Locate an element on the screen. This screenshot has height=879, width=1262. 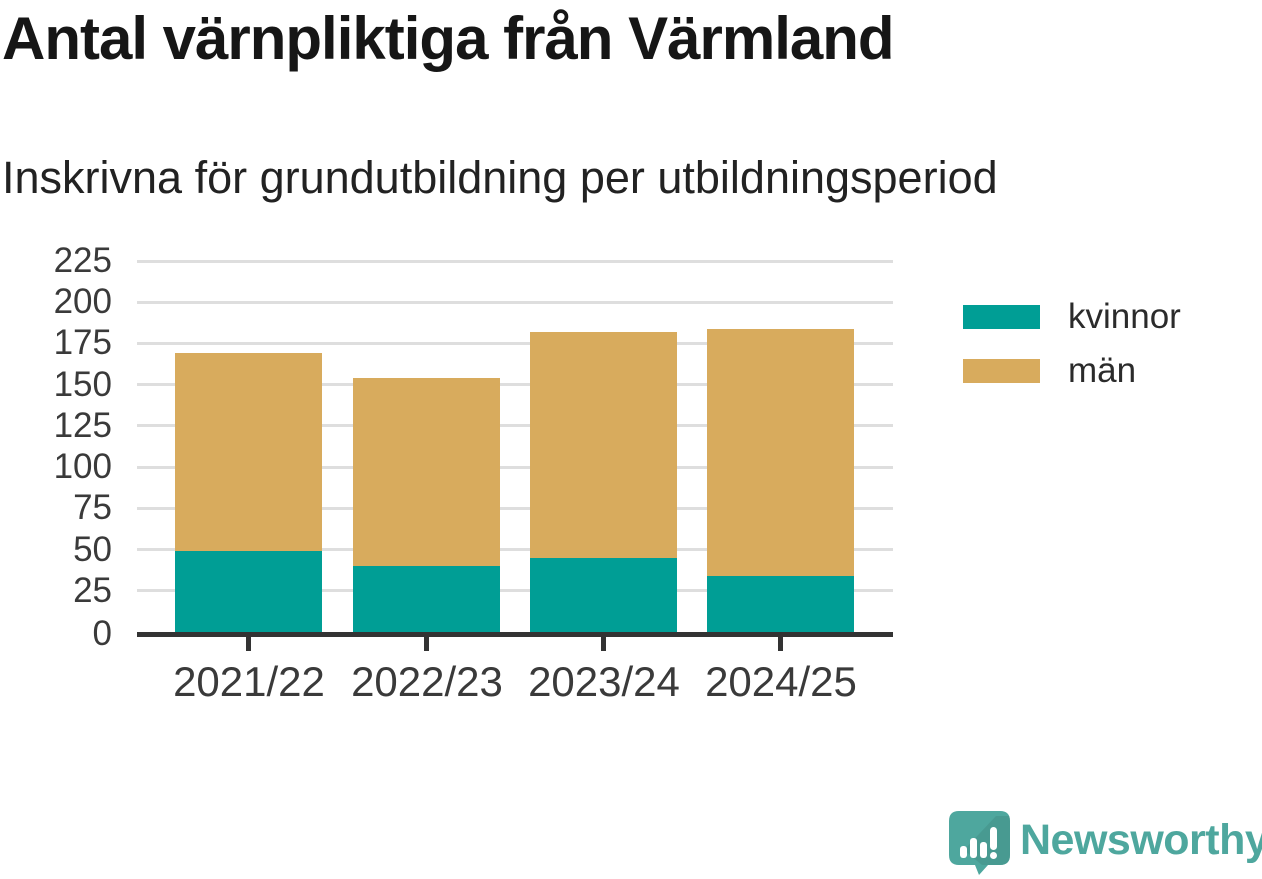
y-axis-tick-label: 200 is located at coordinates (82, 301).